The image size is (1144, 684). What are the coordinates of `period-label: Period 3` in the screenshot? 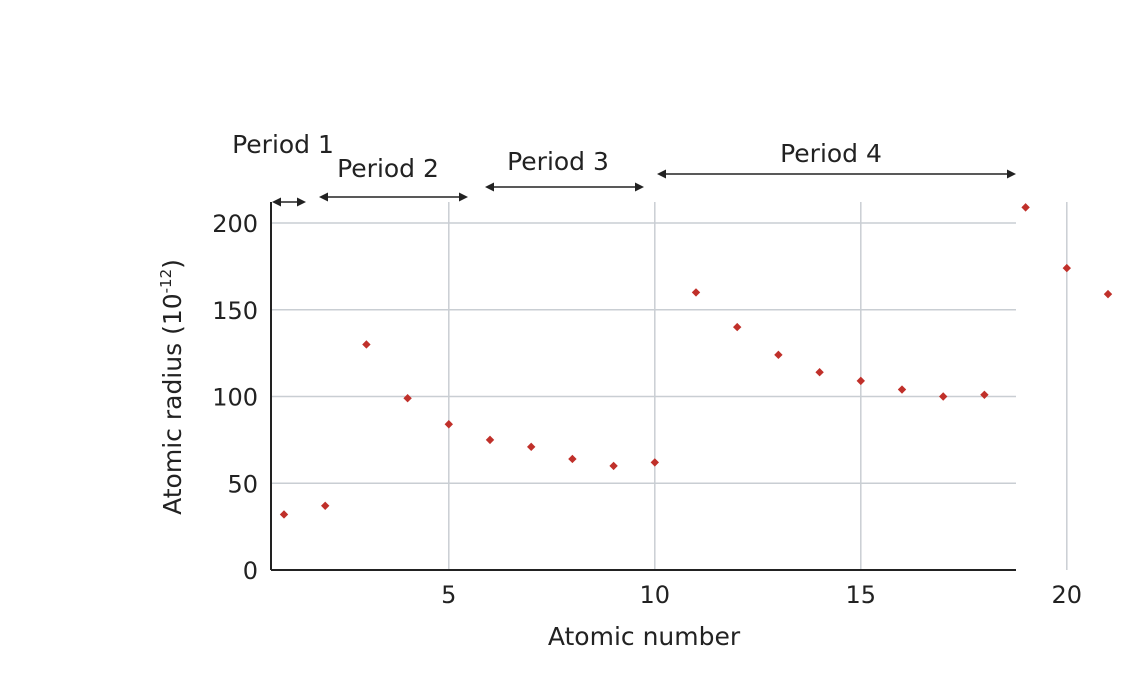 It's located at (558, 161).